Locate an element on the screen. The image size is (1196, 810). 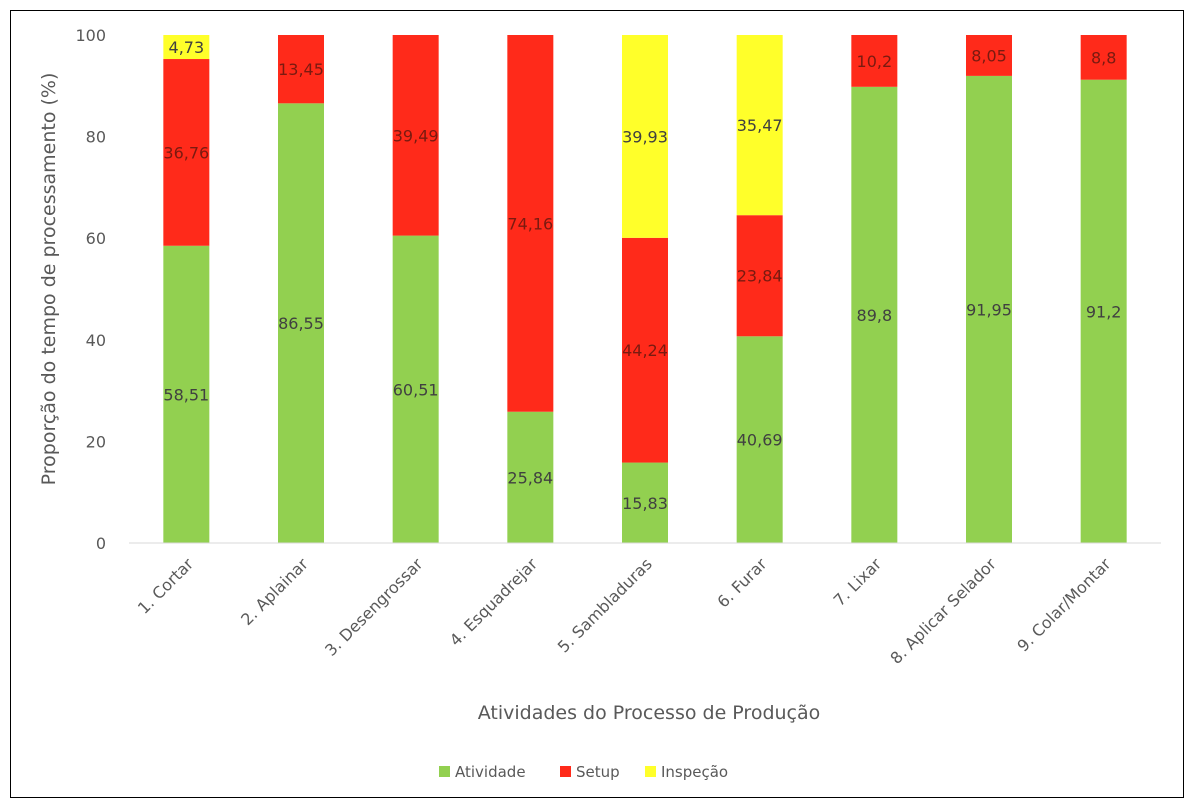
data-label-atividade-6: 40,69 is located at coordinates (760, 440).